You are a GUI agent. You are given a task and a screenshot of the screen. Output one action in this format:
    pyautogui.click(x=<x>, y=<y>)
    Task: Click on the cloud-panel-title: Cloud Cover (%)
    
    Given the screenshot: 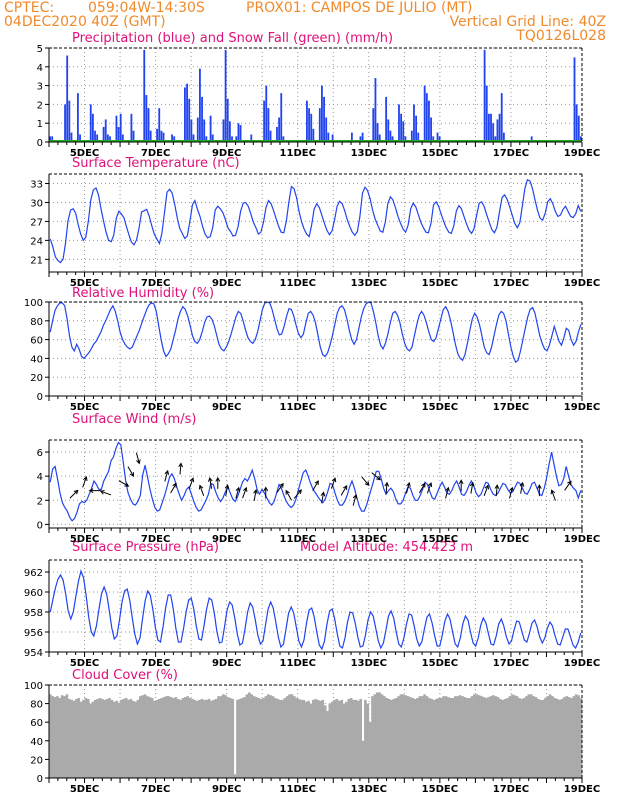 What is the action you would take?
    pyautogui.click(x=125, y=675)
    